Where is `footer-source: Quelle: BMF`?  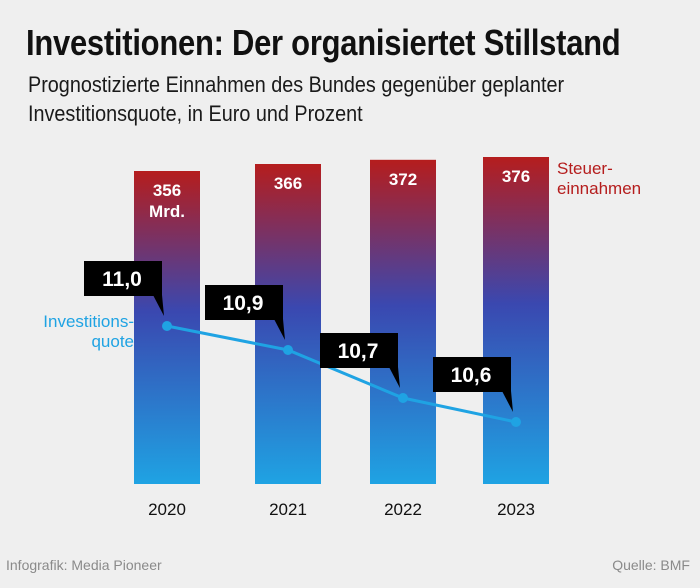
footer-source: Quelle: BMF is located at coordinates (651, 565).